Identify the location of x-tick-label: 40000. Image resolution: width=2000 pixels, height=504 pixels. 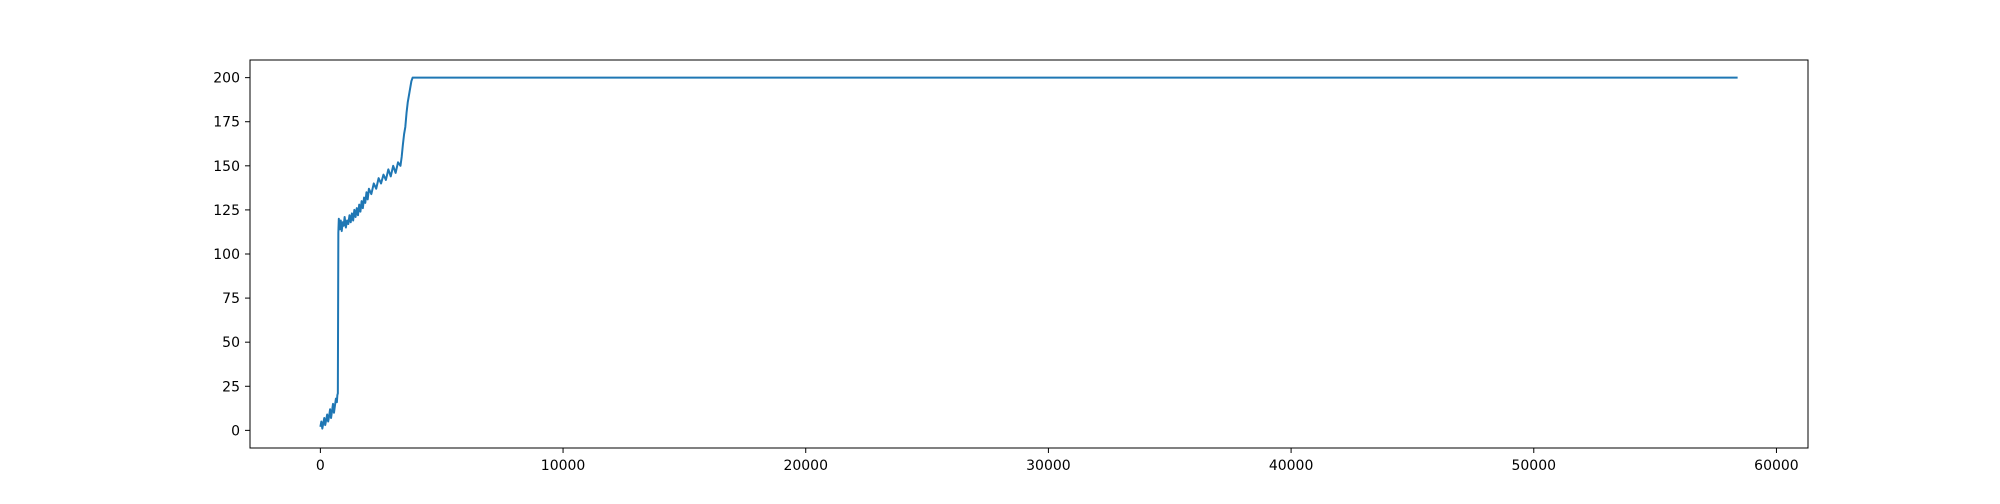
(1291, 466).